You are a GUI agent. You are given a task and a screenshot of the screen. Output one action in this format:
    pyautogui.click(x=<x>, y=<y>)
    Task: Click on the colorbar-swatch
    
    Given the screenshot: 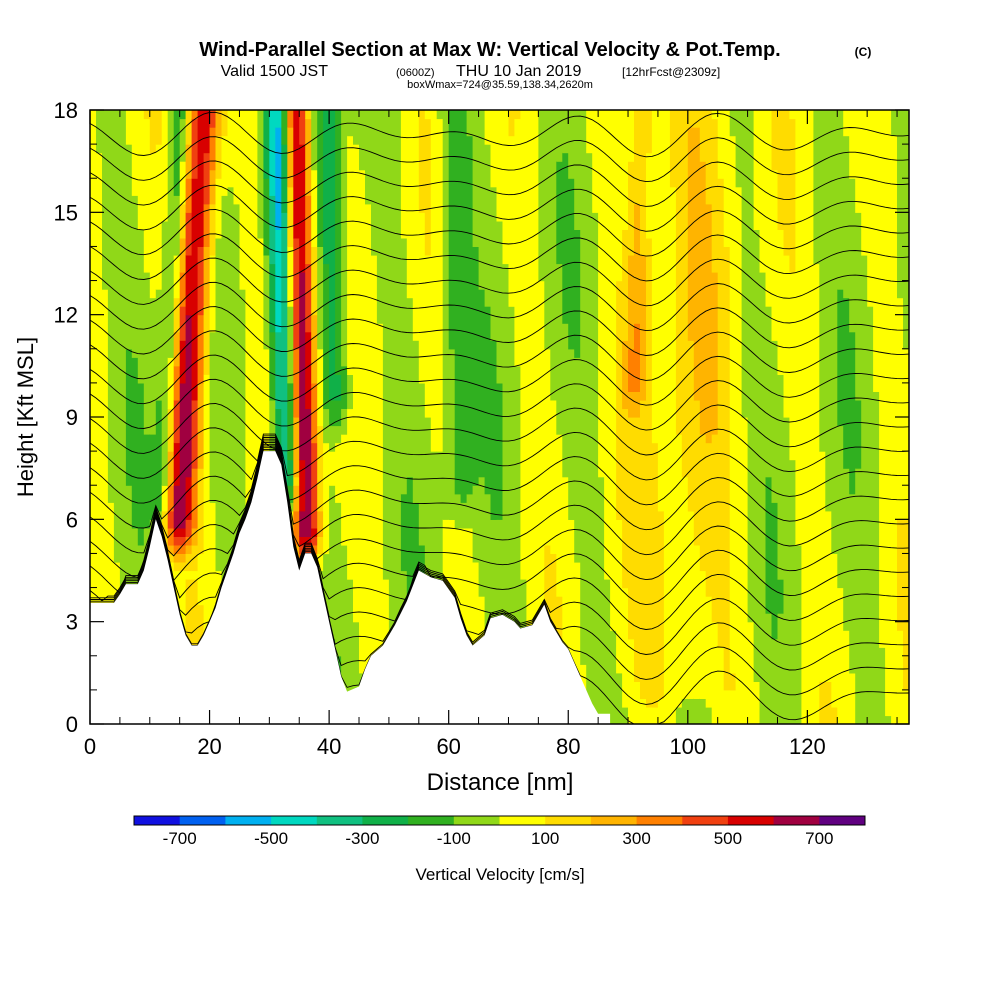 What is the action you would take?
    pyautogui.click(x=568, y=820)
    